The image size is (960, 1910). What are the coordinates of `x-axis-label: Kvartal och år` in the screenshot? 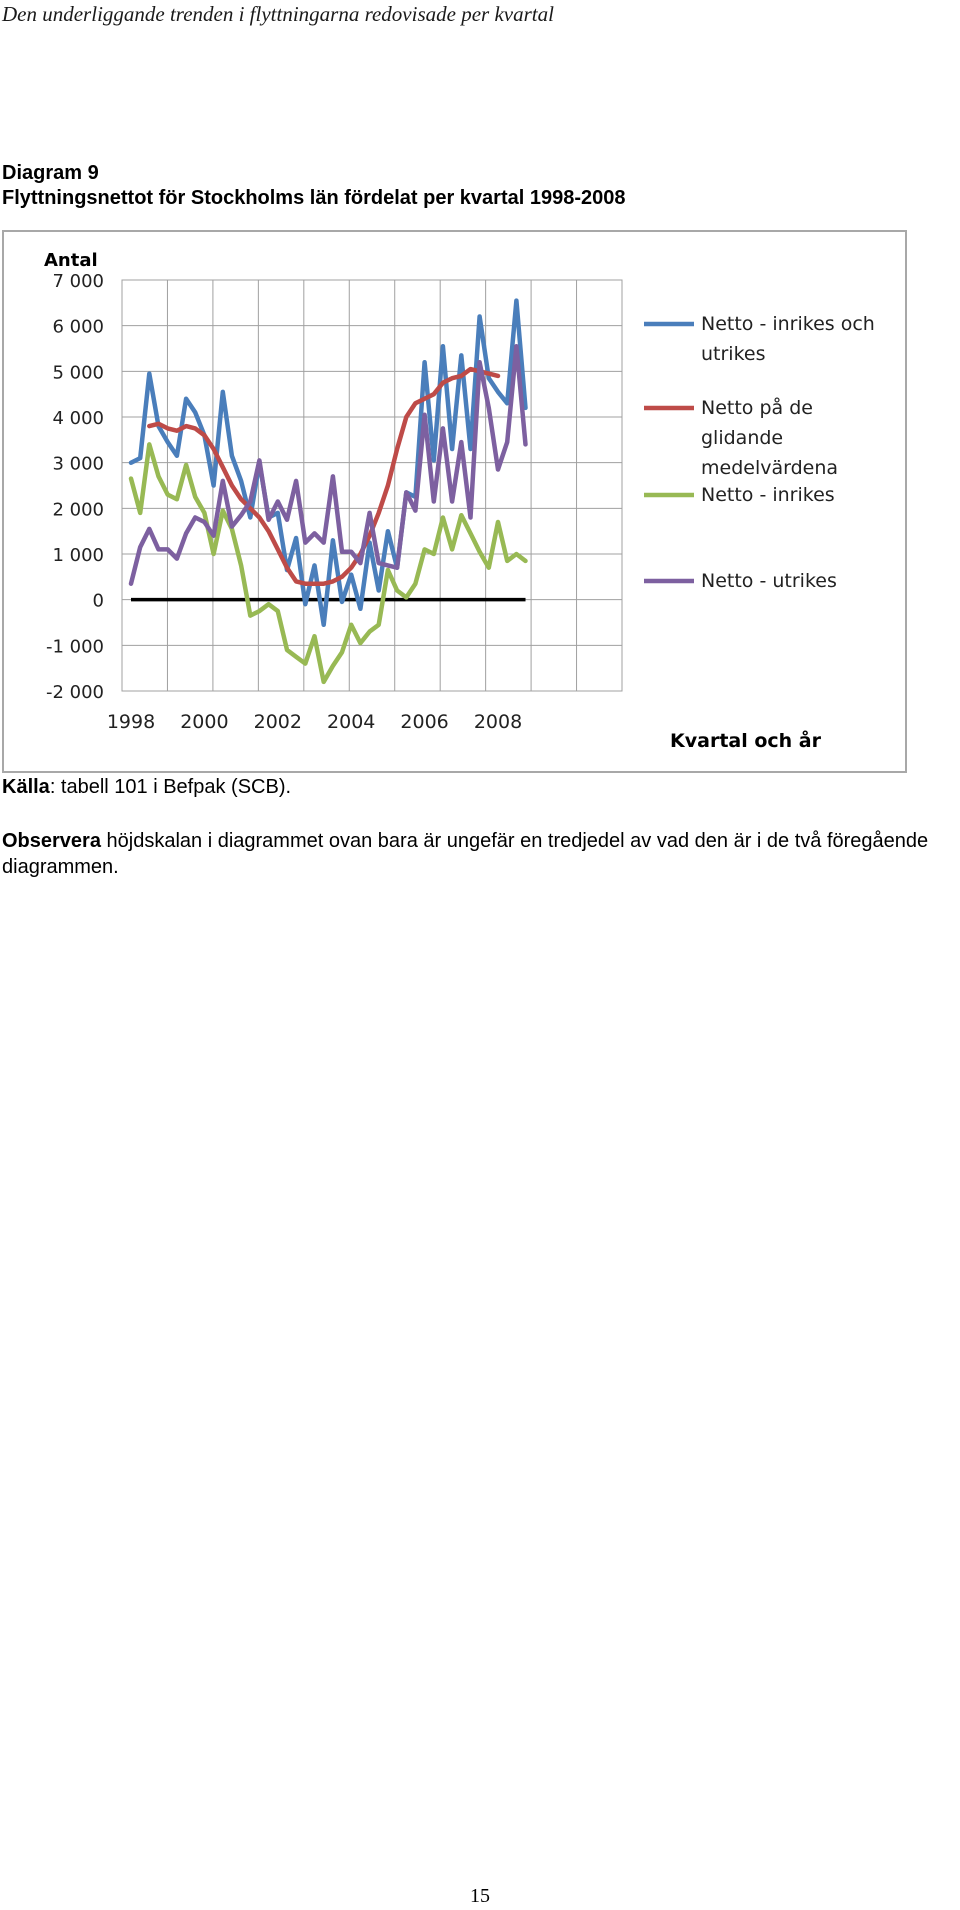 It's located at (746, 740).